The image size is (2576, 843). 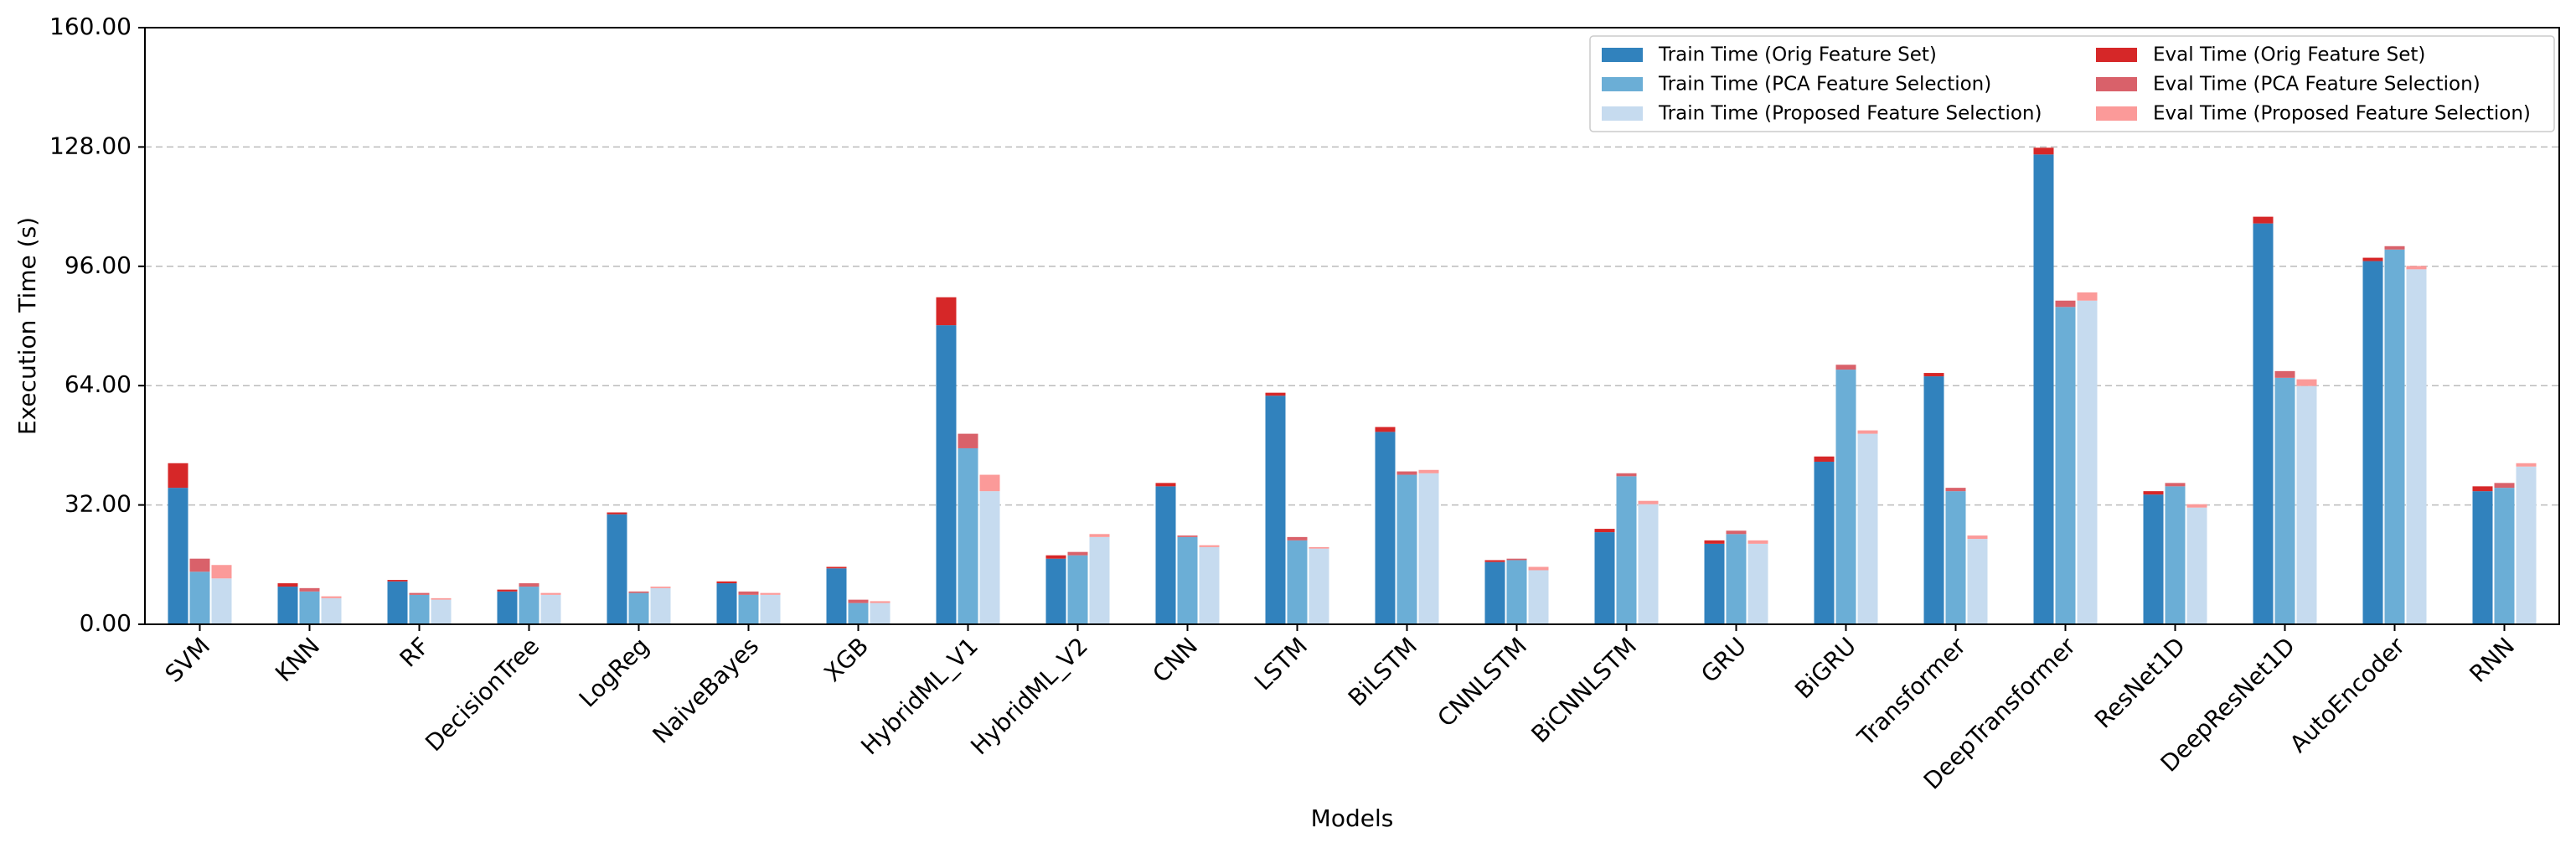 What do you see at coordinates (1175, 660) in the screenshot?
I see `x-tick-label: CNN` at bounding box center [1175, 660].